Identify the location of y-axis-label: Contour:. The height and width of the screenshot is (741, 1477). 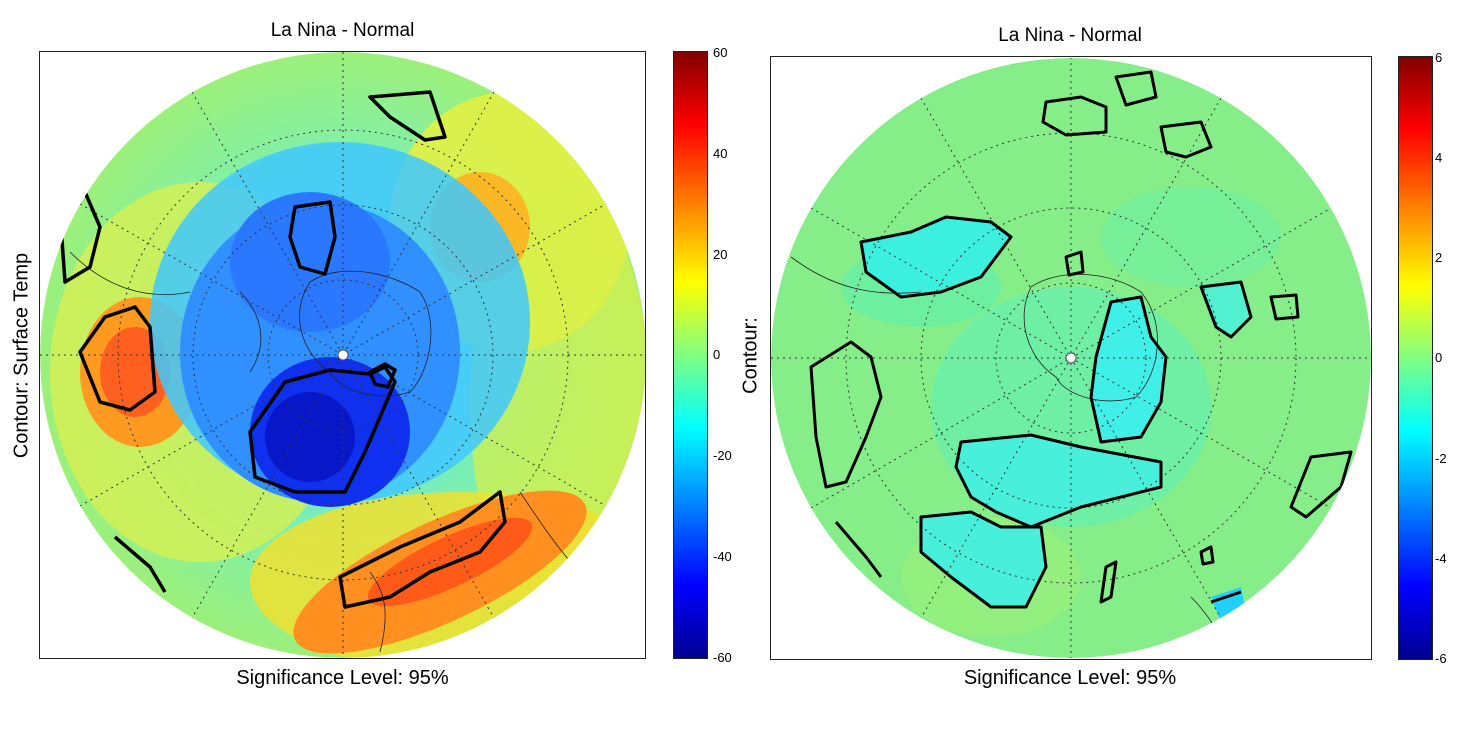
(750, 355).